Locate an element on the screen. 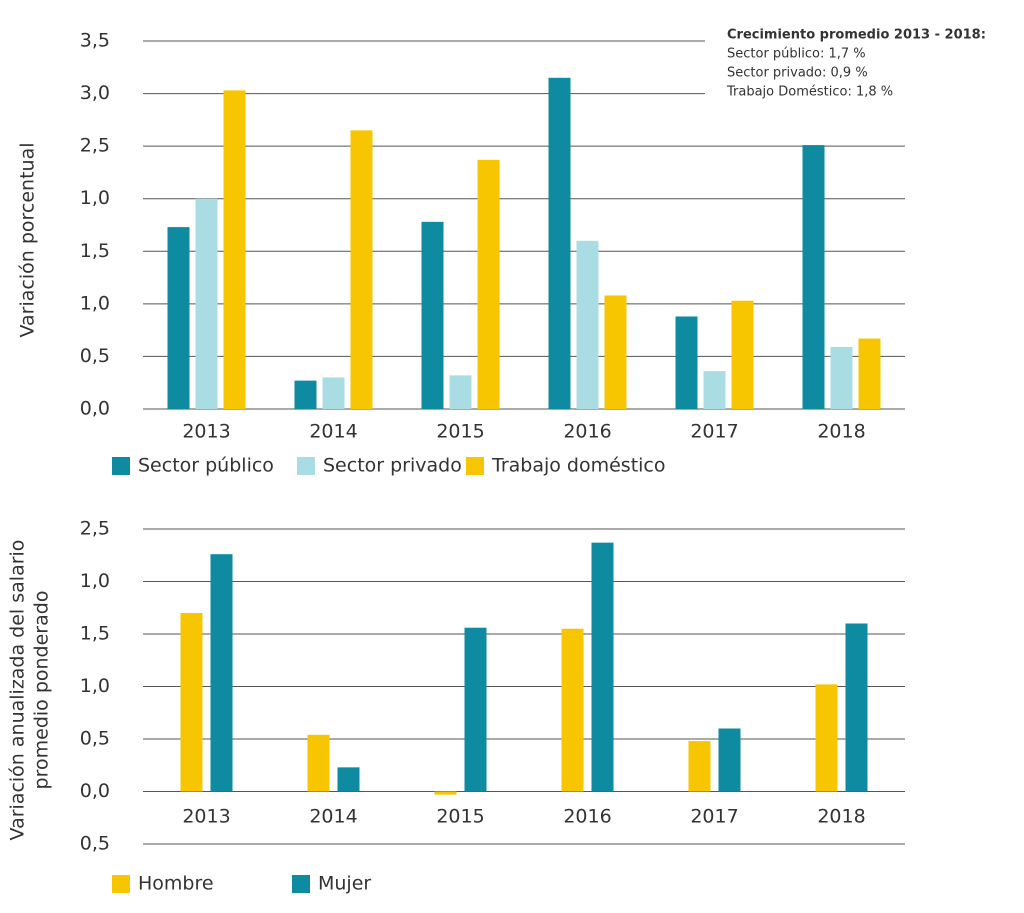 The height and width of the screenshot is (913, 1024). annotation: Trabajo Doméstico: 1,8 % is located at coordinates (809, 92).